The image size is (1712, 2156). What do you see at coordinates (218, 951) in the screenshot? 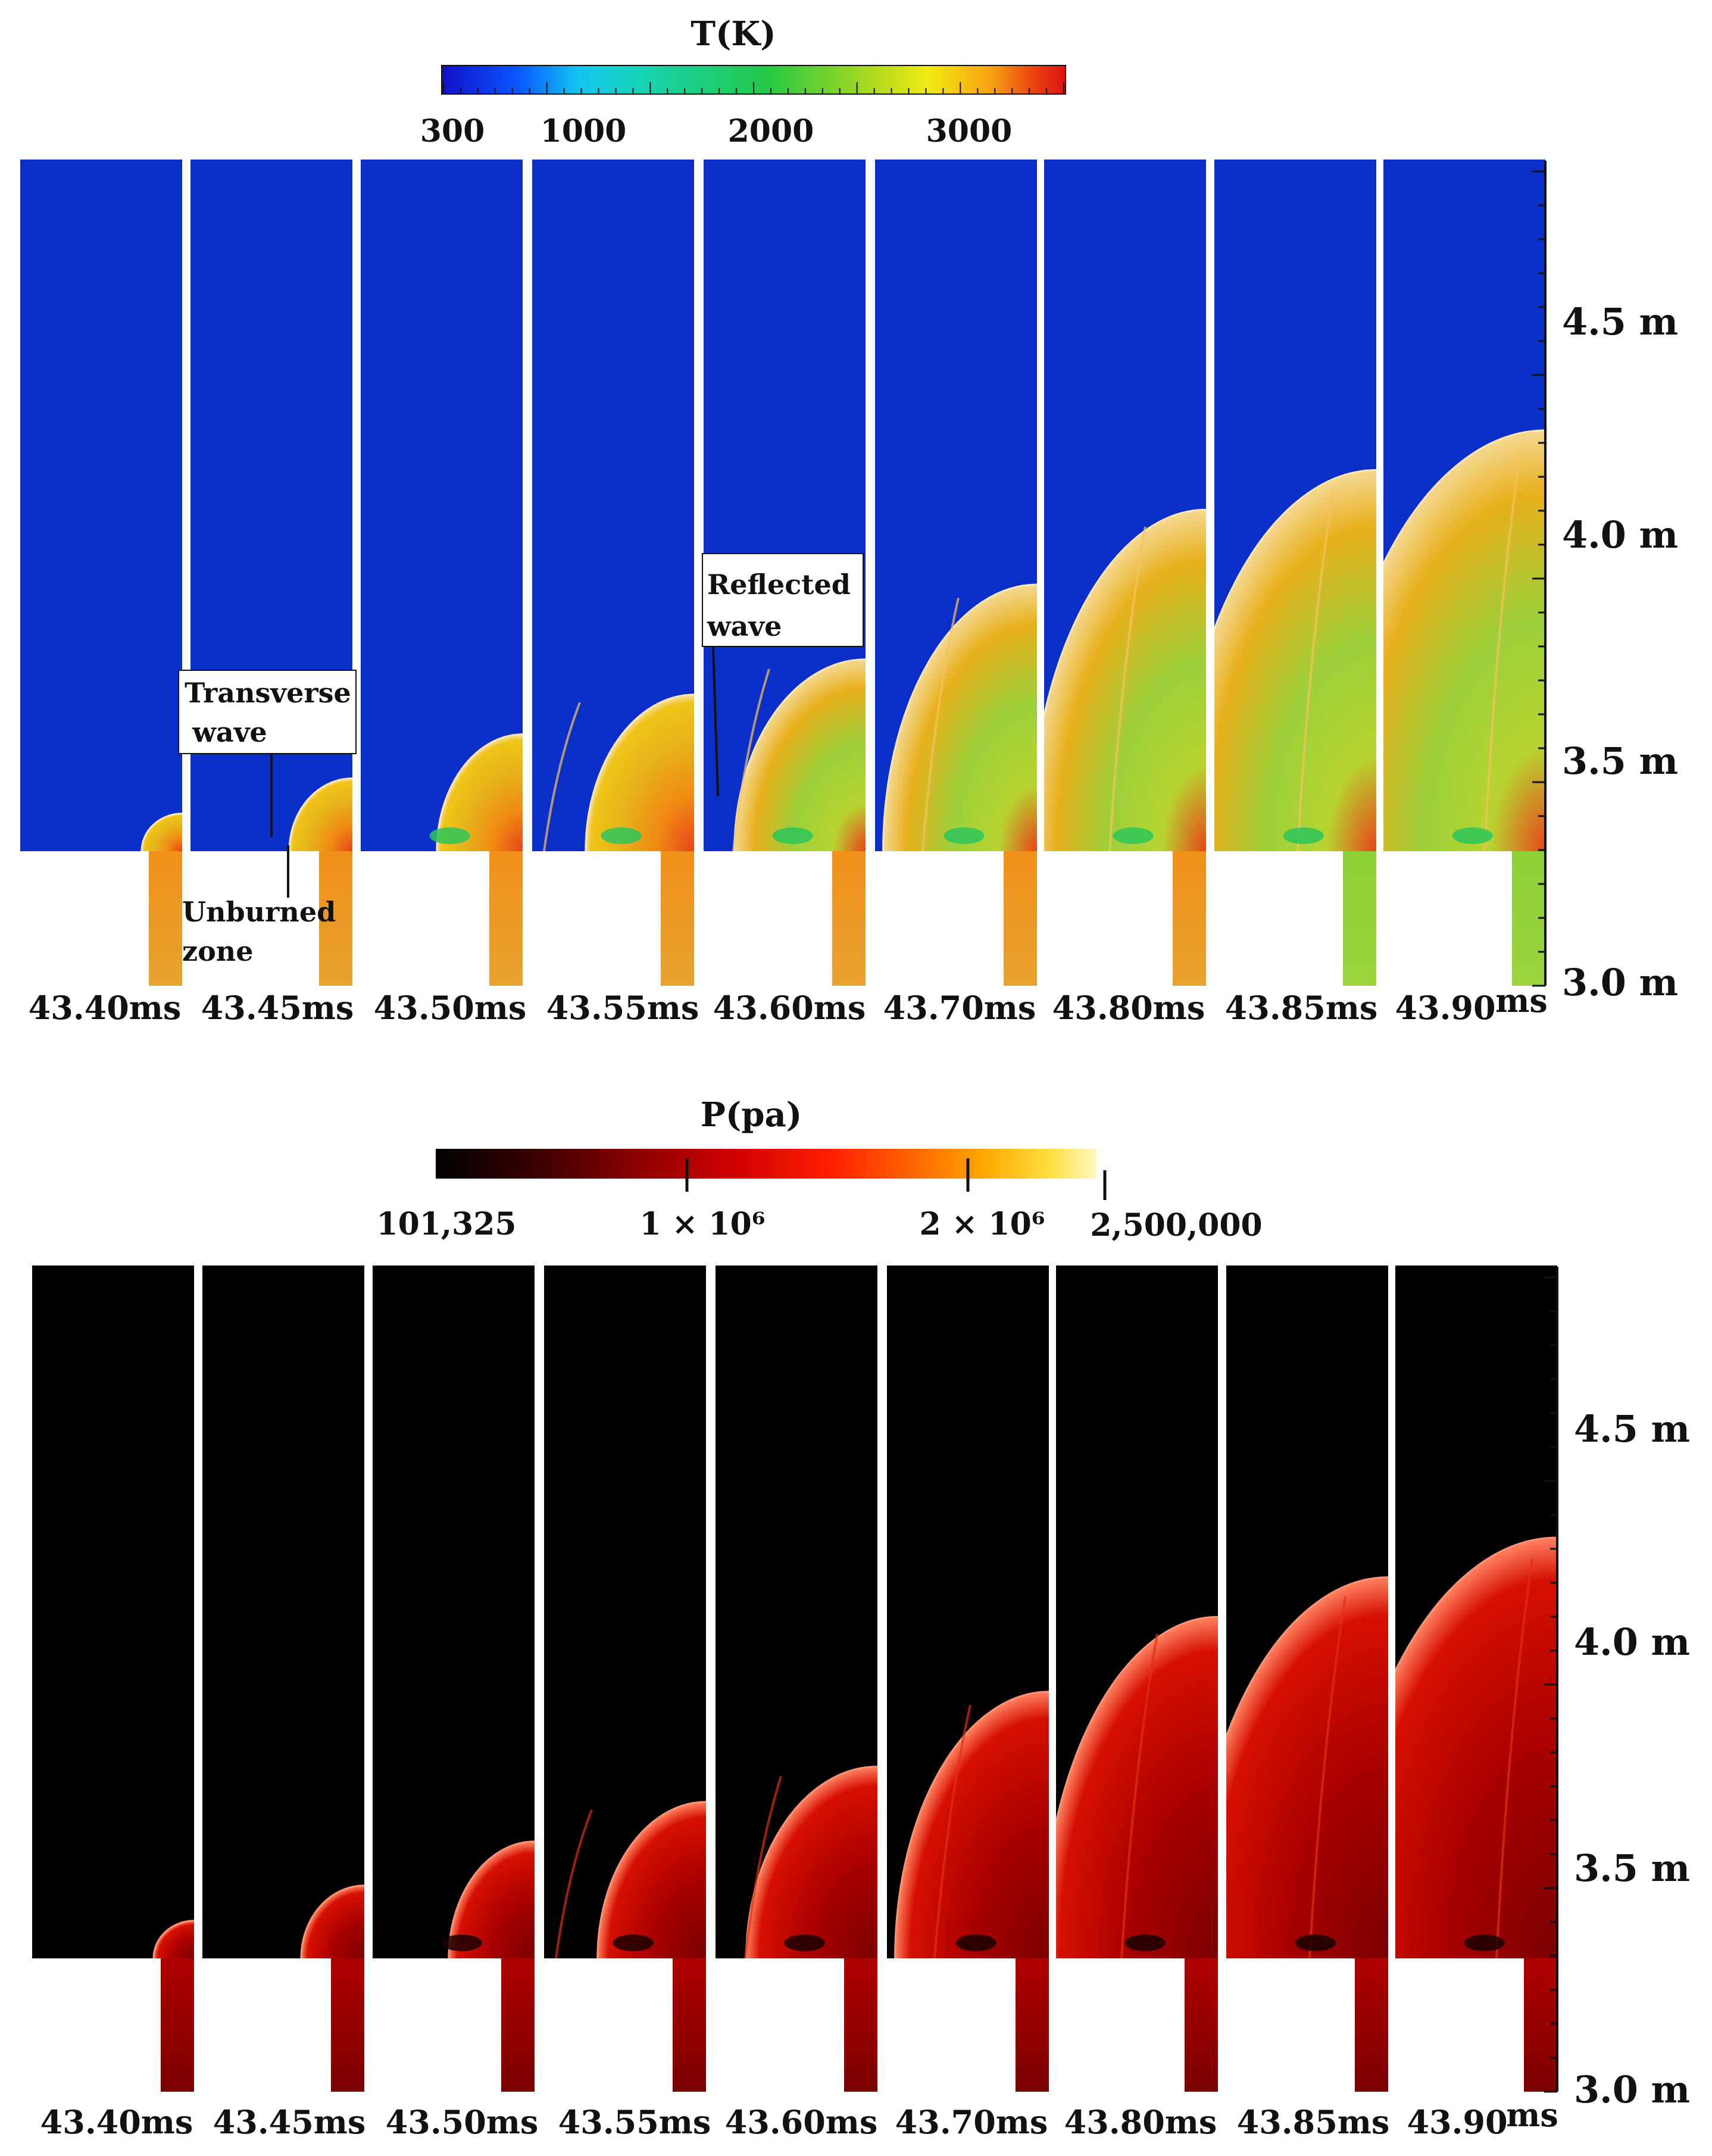
I see `svg-text: zone` at bounding box center [218, 951].